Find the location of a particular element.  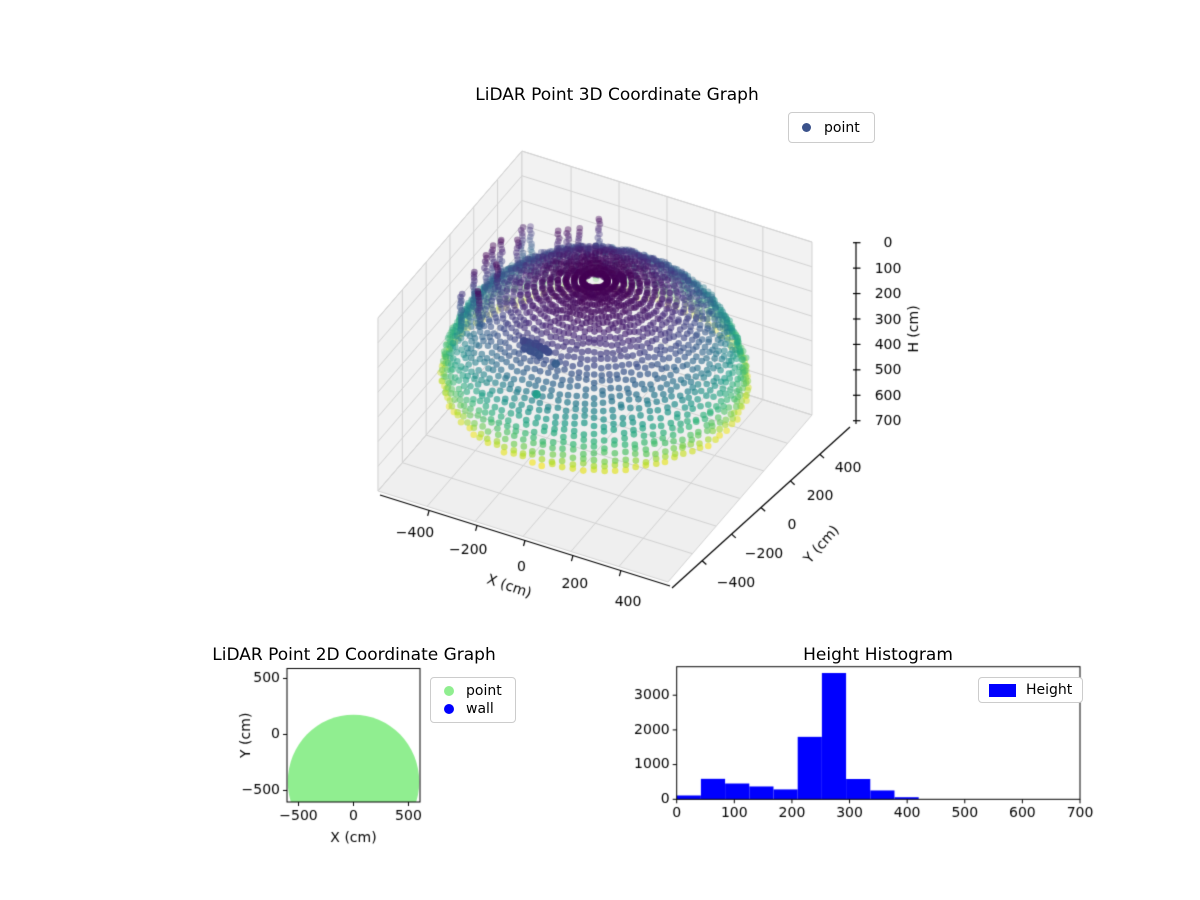

plot2d-legend: point wall is located at coordinates (473, 700).